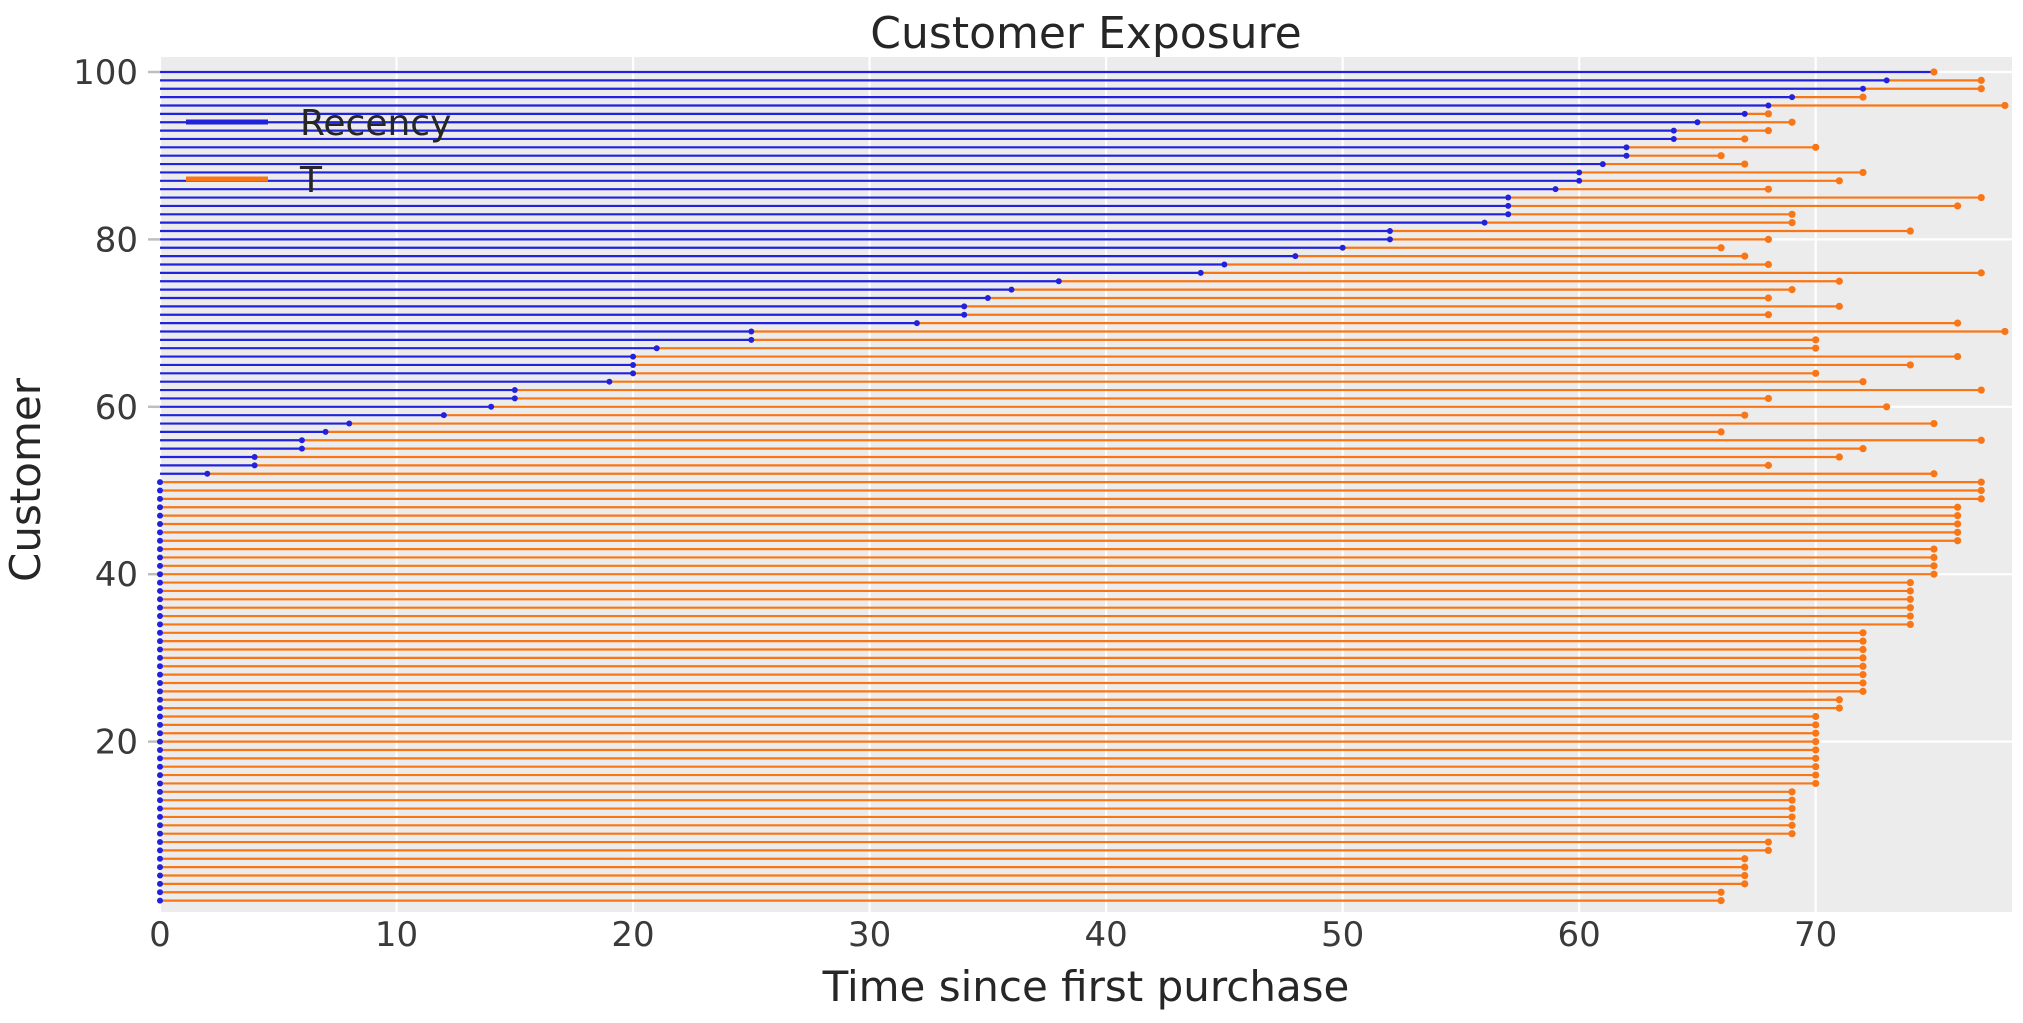 Image resolution: width=2023 pixels, height=1023 pixels. I want to click on y-tick-label: 100, so click(105, 73).